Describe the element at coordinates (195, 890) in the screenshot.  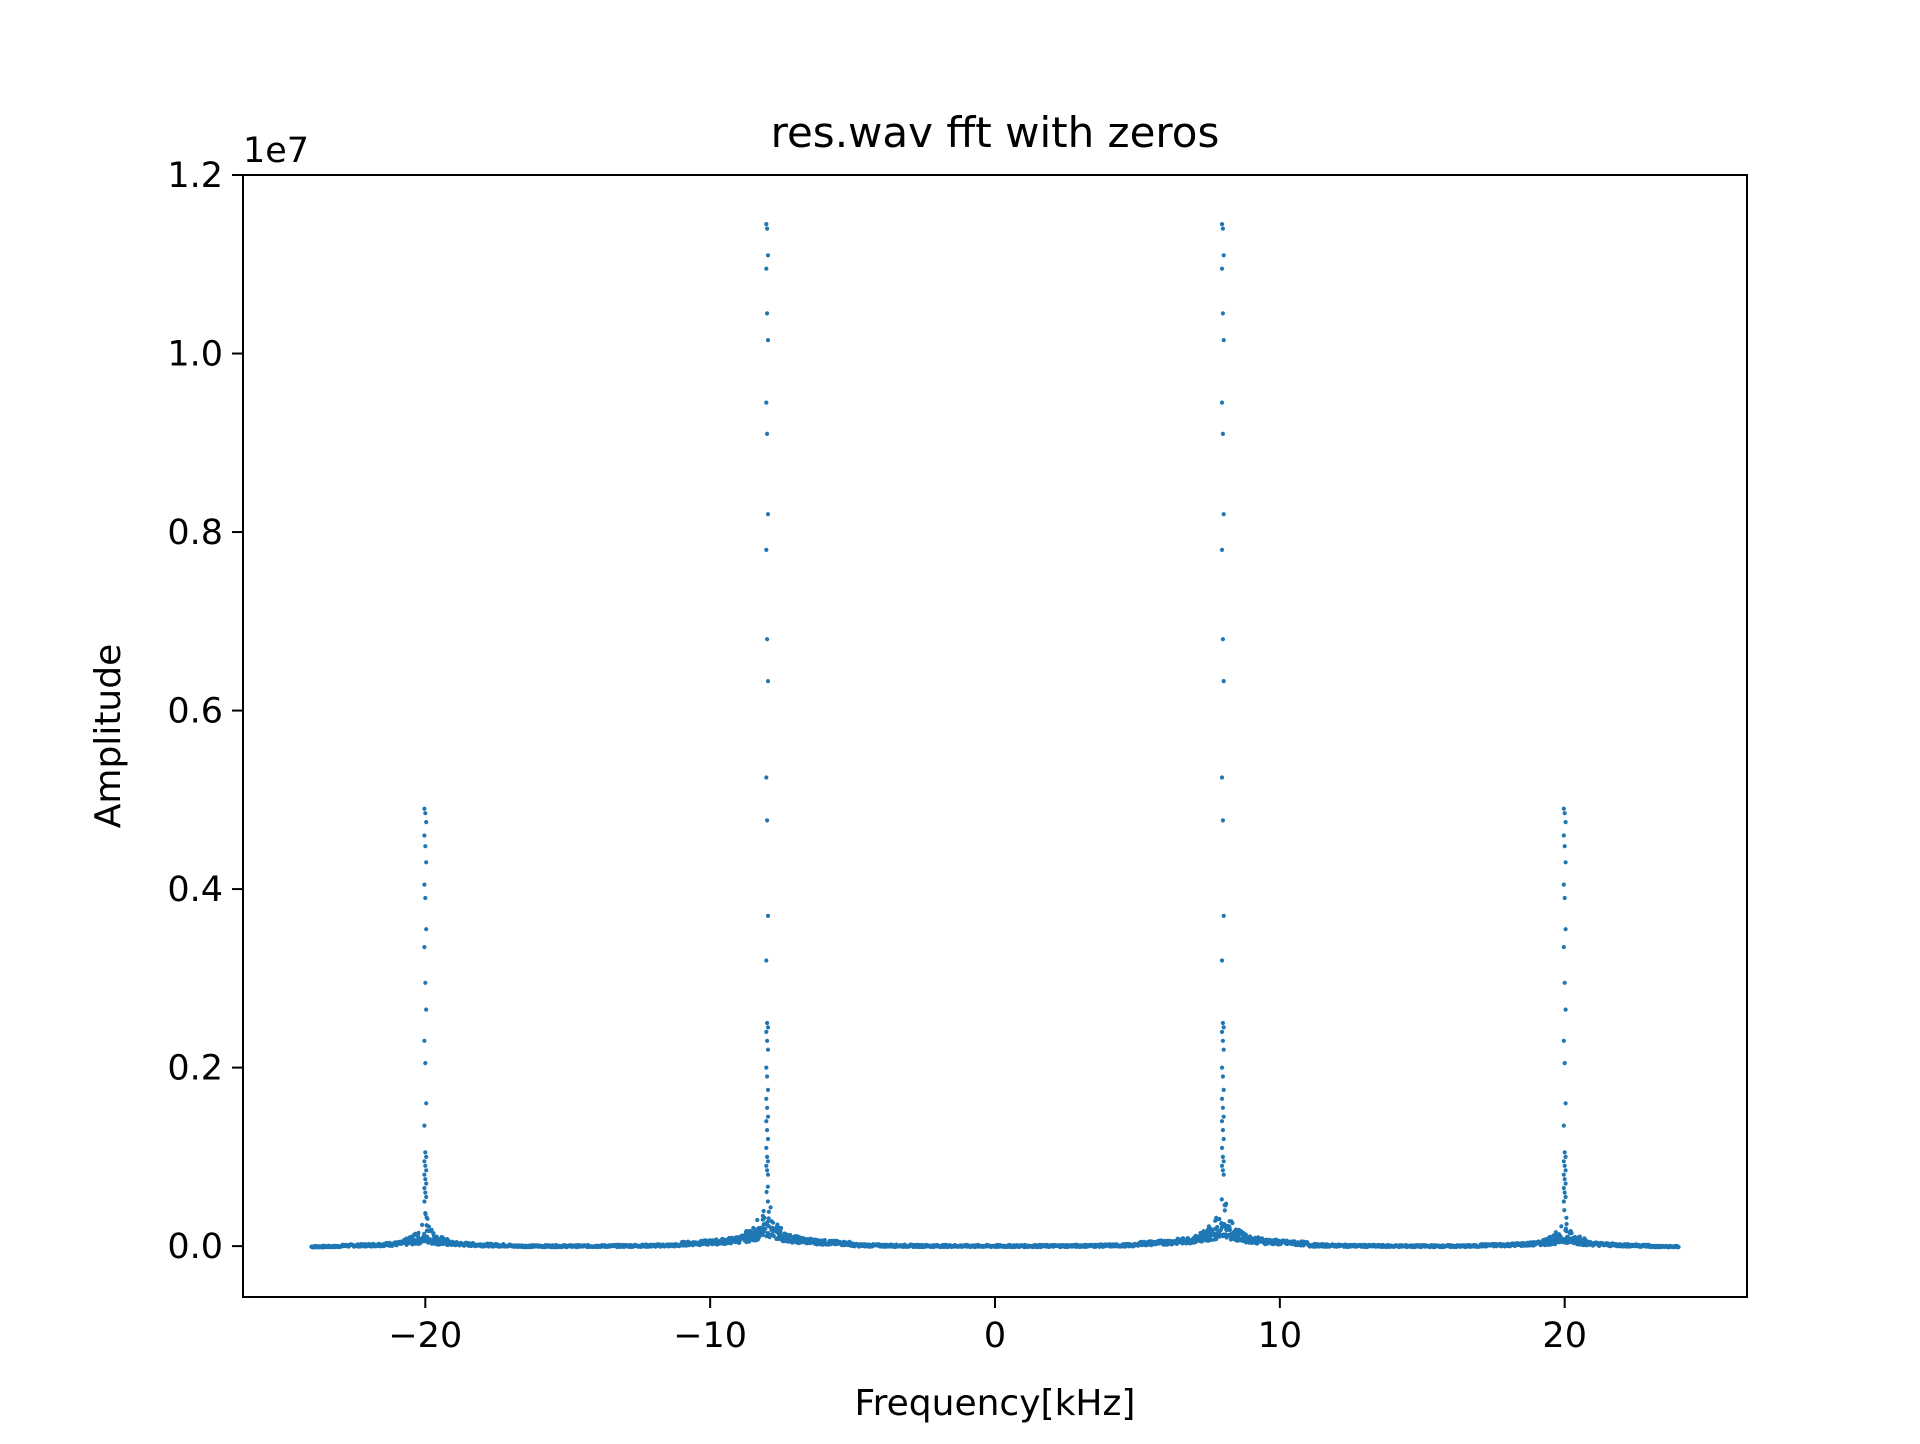
I see `y-tick-label: 0.4` at that location.